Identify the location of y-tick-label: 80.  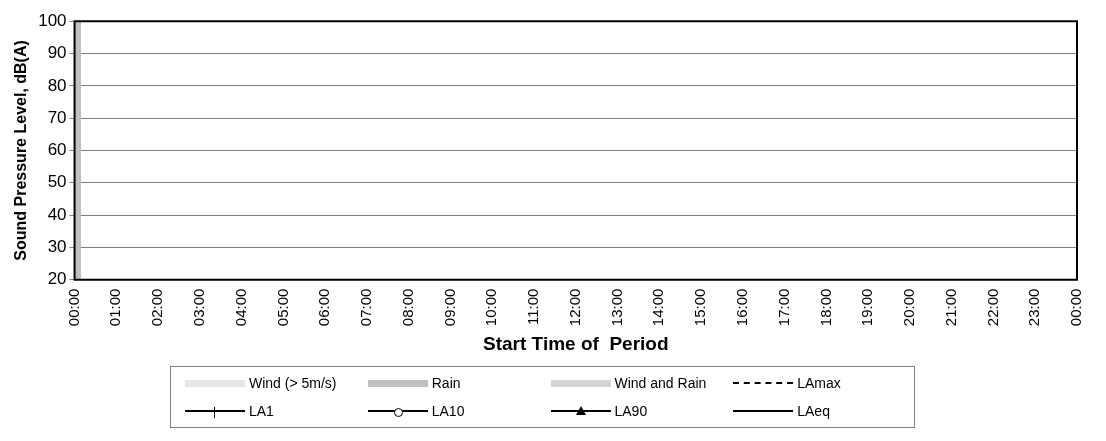
(57, 85).